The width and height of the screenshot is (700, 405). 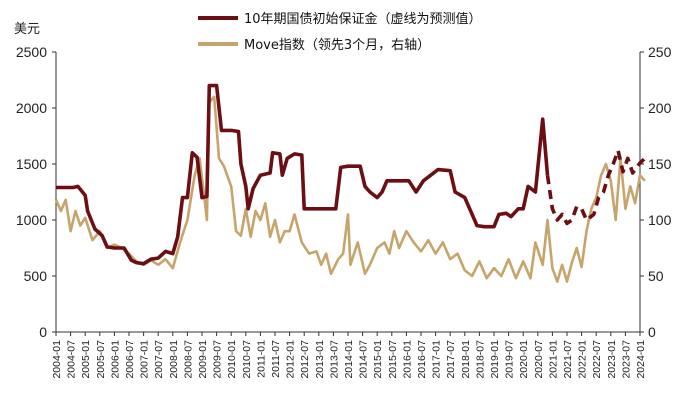 What do you see at coordinates (31, 108) in the screenshot?
I see `y-left-tick-label: 2000` at bounding box center [31, 108].